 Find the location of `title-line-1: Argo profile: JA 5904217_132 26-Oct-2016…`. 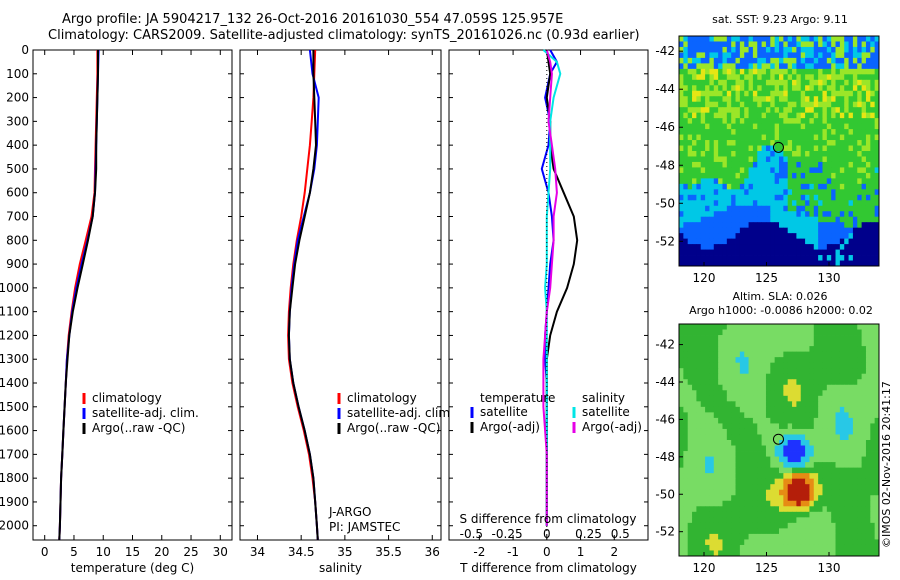

title-line-1: Argo profile: JA 5904217_132 26-Oct-2016… is located at coordinates (313, 19).